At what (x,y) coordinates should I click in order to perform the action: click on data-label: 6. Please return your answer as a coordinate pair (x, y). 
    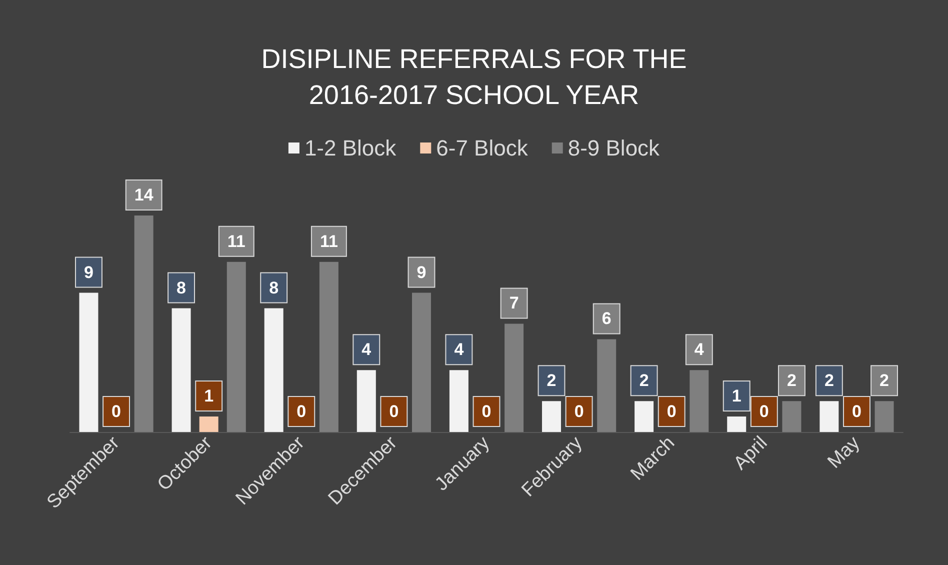
    Looking at the image, I should click on (607, 318).